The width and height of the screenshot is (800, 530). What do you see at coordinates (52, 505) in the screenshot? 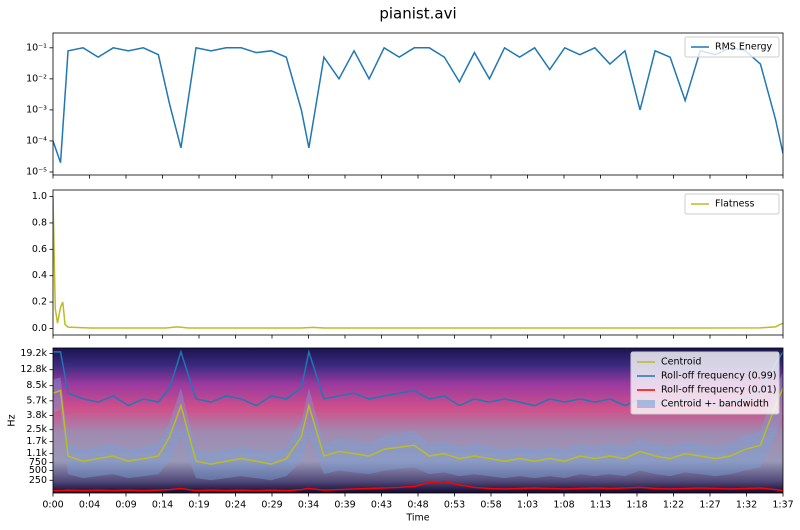
I see `x-tick-label: 0:00` at bounding box center [52, 505].